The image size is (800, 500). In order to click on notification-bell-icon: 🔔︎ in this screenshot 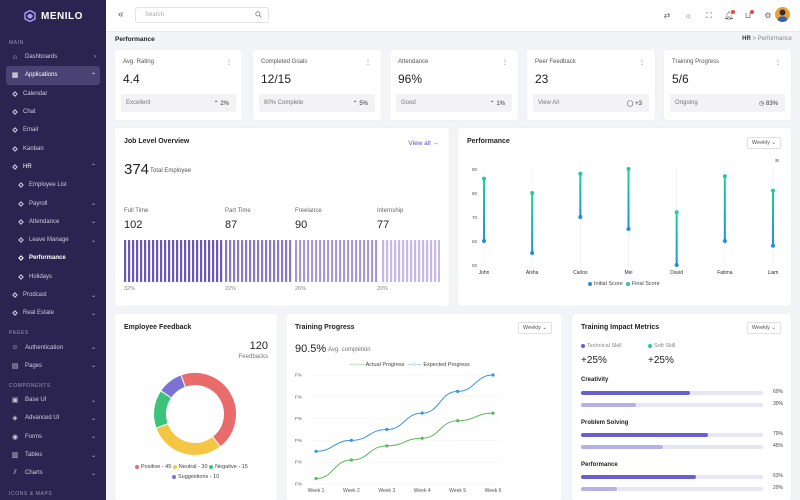, I will do `click(729, 15)`.